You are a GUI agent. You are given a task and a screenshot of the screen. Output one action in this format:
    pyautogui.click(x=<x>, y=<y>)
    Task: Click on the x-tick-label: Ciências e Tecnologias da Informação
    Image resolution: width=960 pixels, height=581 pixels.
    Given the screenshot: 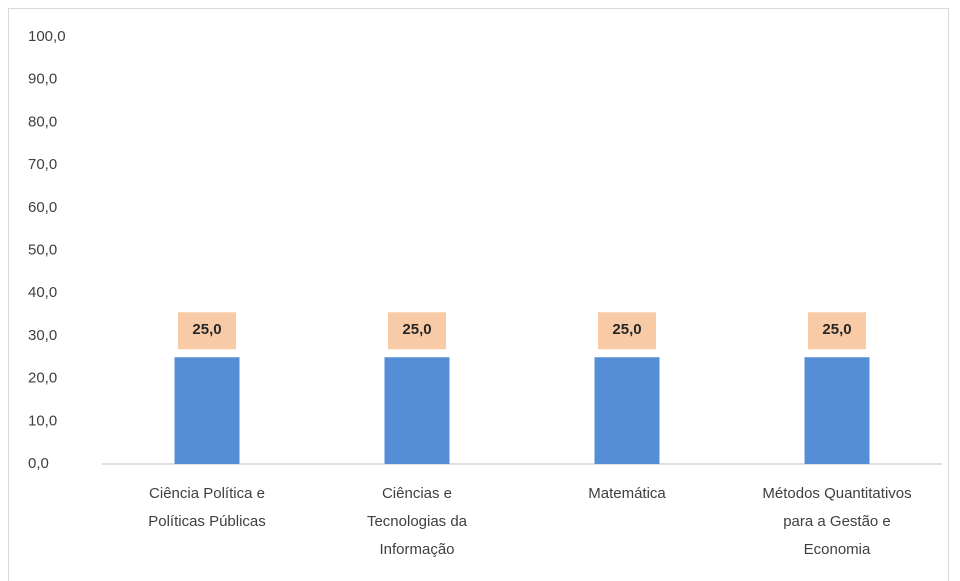 What is the action you would take?
    pyautogui.click(x=417, y=521)
    